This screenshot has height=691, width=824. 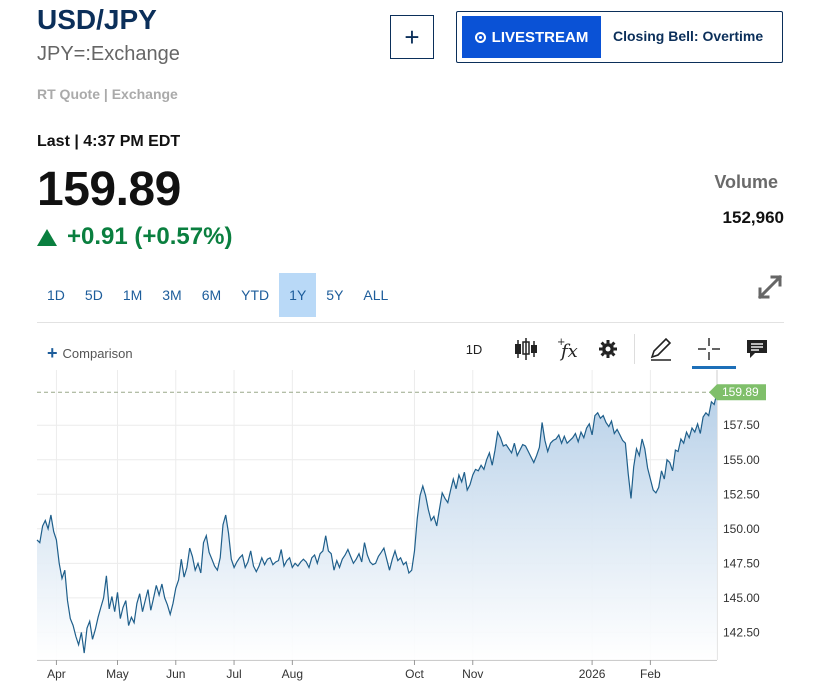 I want to click on y-tick-label: 155.00, so click(x=741, y=460).